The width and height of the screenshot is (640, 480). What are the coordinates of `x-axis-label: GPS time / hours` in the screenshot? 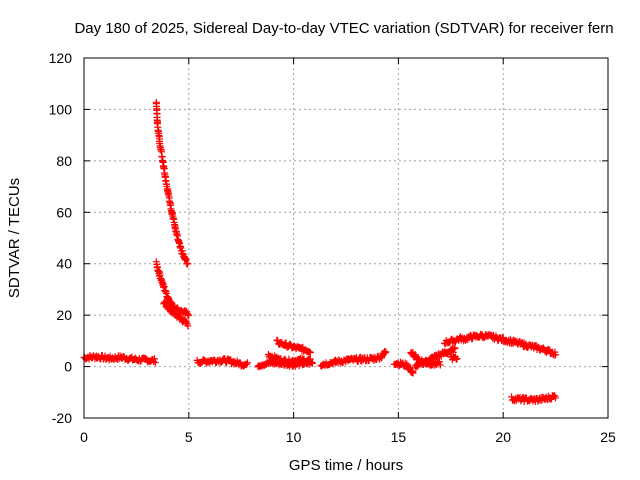 It's located at (346, 465).